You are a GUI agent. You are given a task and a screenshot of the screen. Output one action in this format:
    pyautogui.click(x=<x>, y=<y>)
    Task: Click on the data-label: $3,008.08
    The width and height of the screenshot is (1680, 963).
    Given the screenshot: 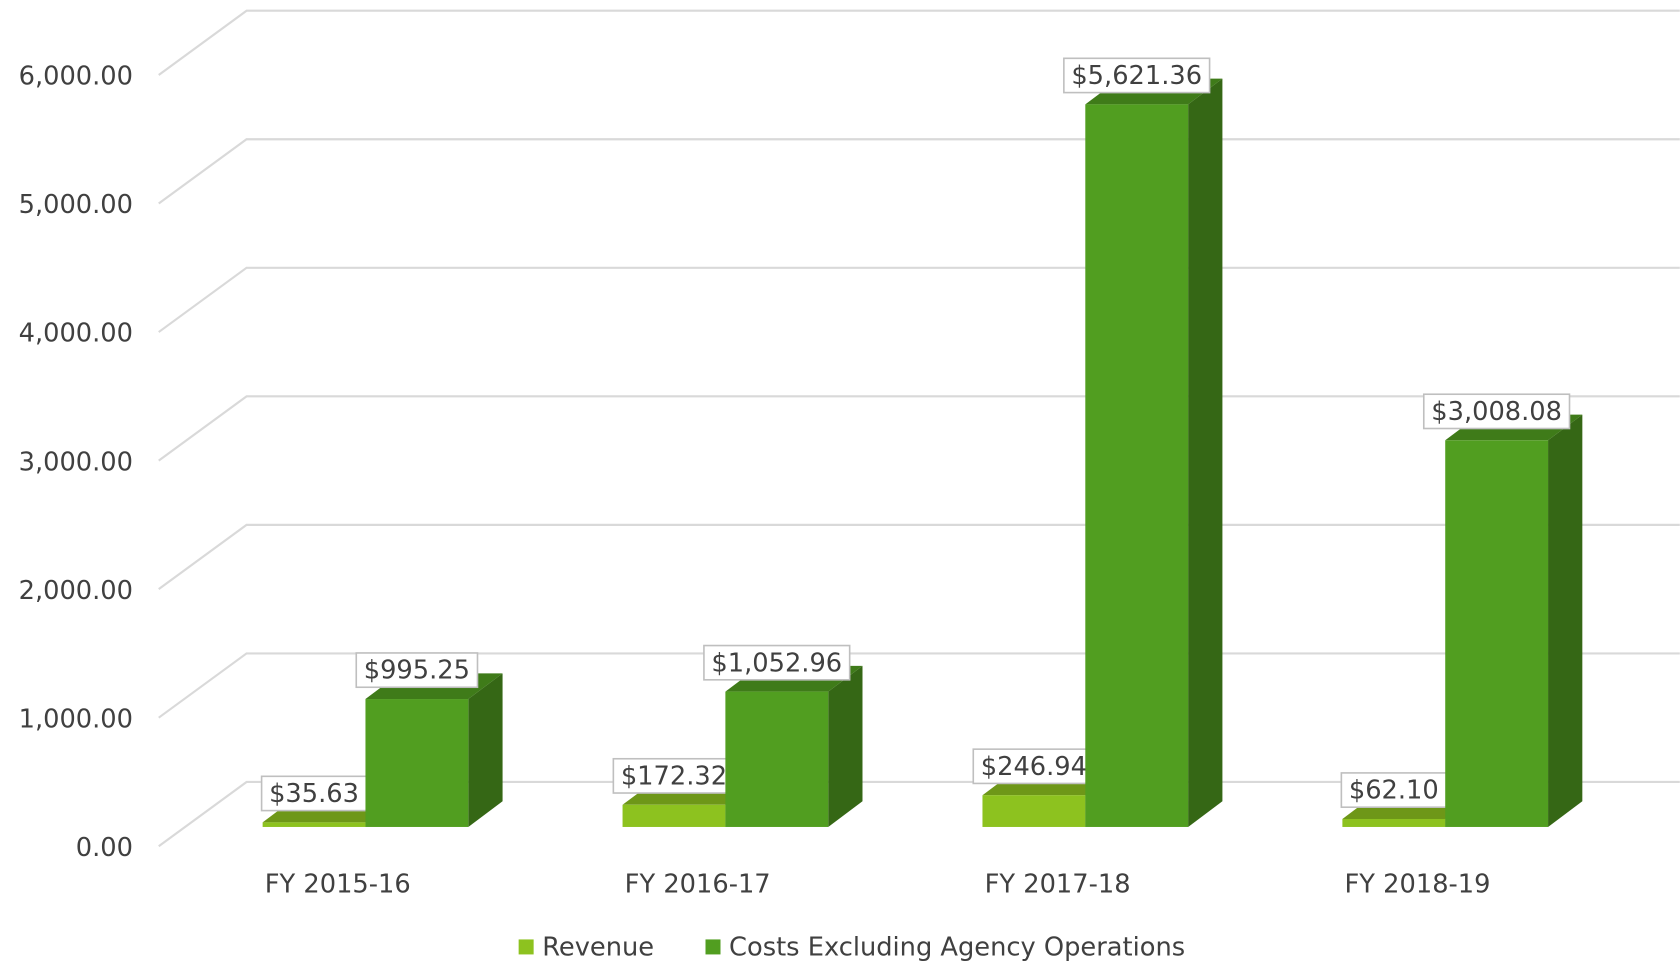 What is the action you would take?
    pyautogui.click(x=1496, y=412)
    